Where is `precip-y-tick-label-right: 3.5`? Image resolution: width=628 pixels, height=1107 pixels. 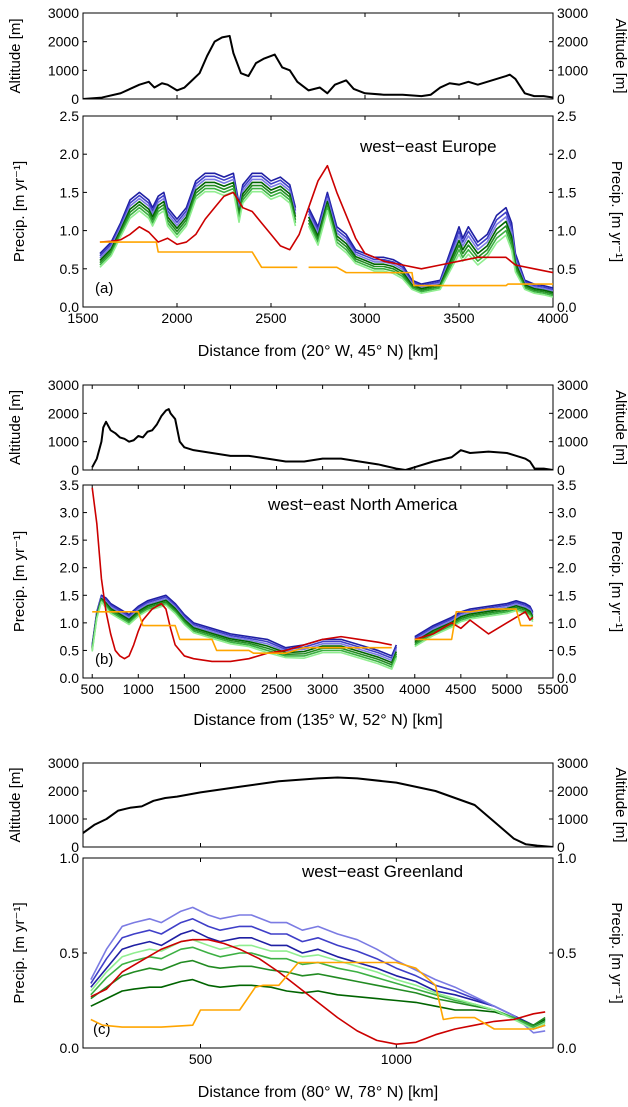
precip-y-tick-label-right: 3.5 is located at coordinates (567, 485).